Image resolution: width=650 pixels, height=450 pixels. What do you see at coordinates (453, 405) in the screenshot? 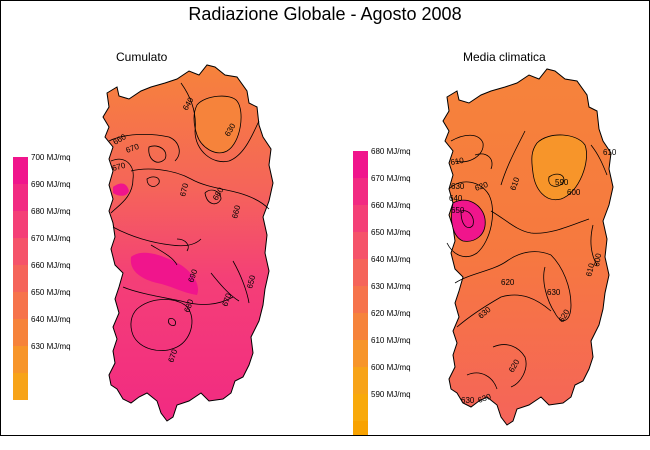
I see `legend-entry: 590 MJ/mq` at bounding box center [453, 405].